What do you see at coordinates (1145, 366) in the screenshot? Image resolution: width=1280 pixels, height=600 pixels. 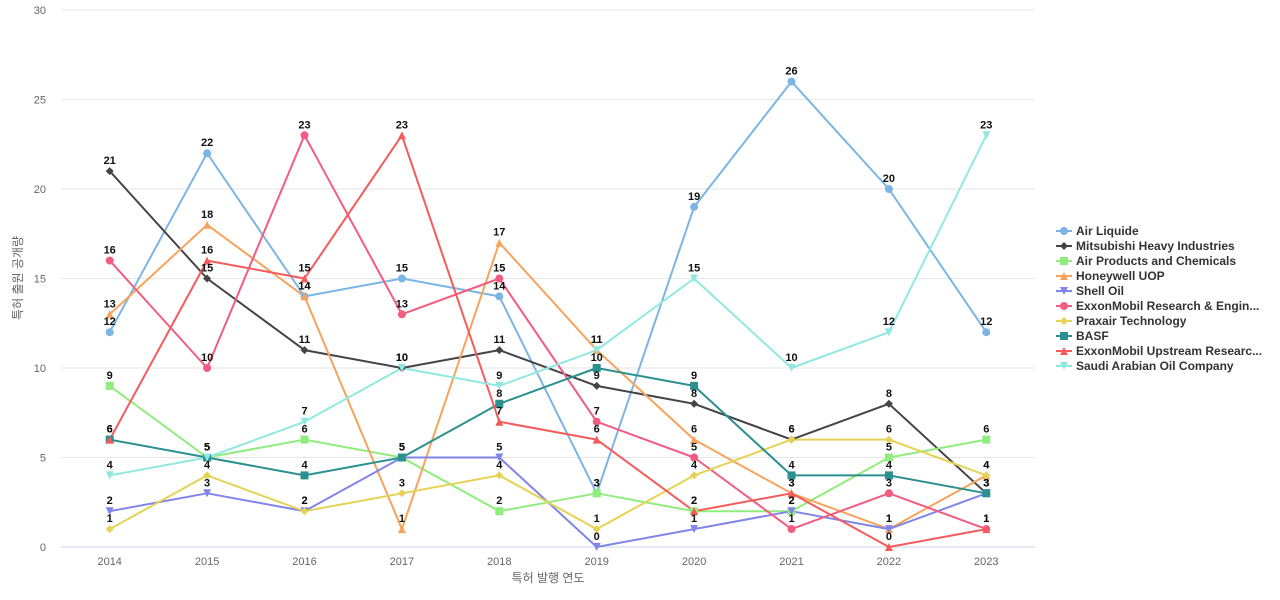 I see `legend-item: Saudi Arabian Oil Company` at bounding box center [1145, 366].